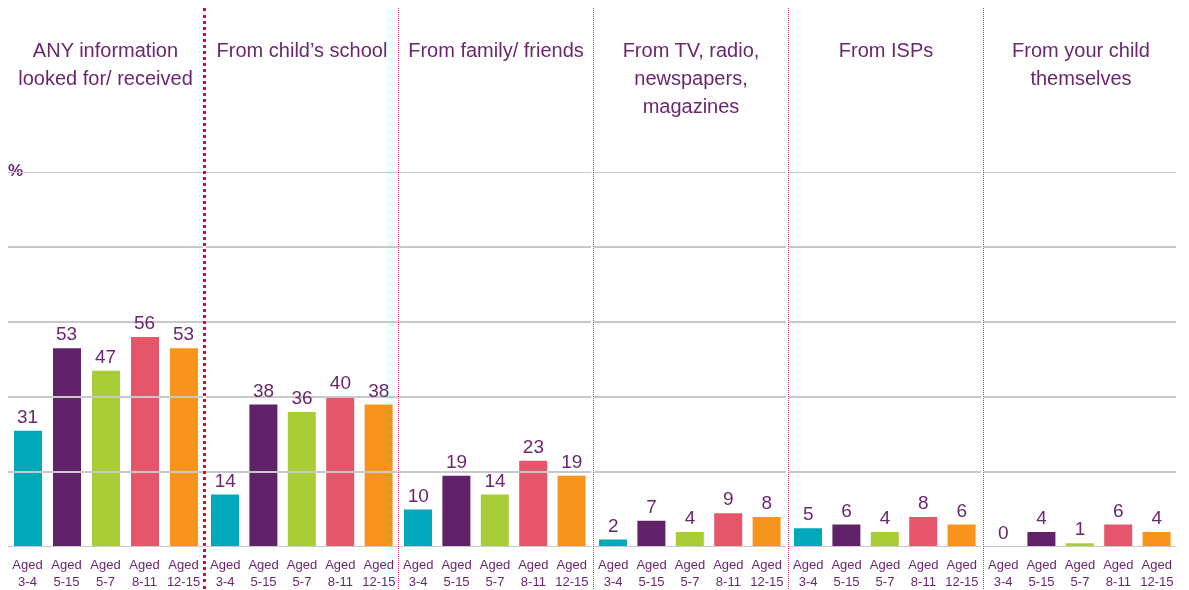 The image size is (1189, 590). Describe the element at coordinates (105, 356) in the screenshot. I see `data-label: 47` at that location.